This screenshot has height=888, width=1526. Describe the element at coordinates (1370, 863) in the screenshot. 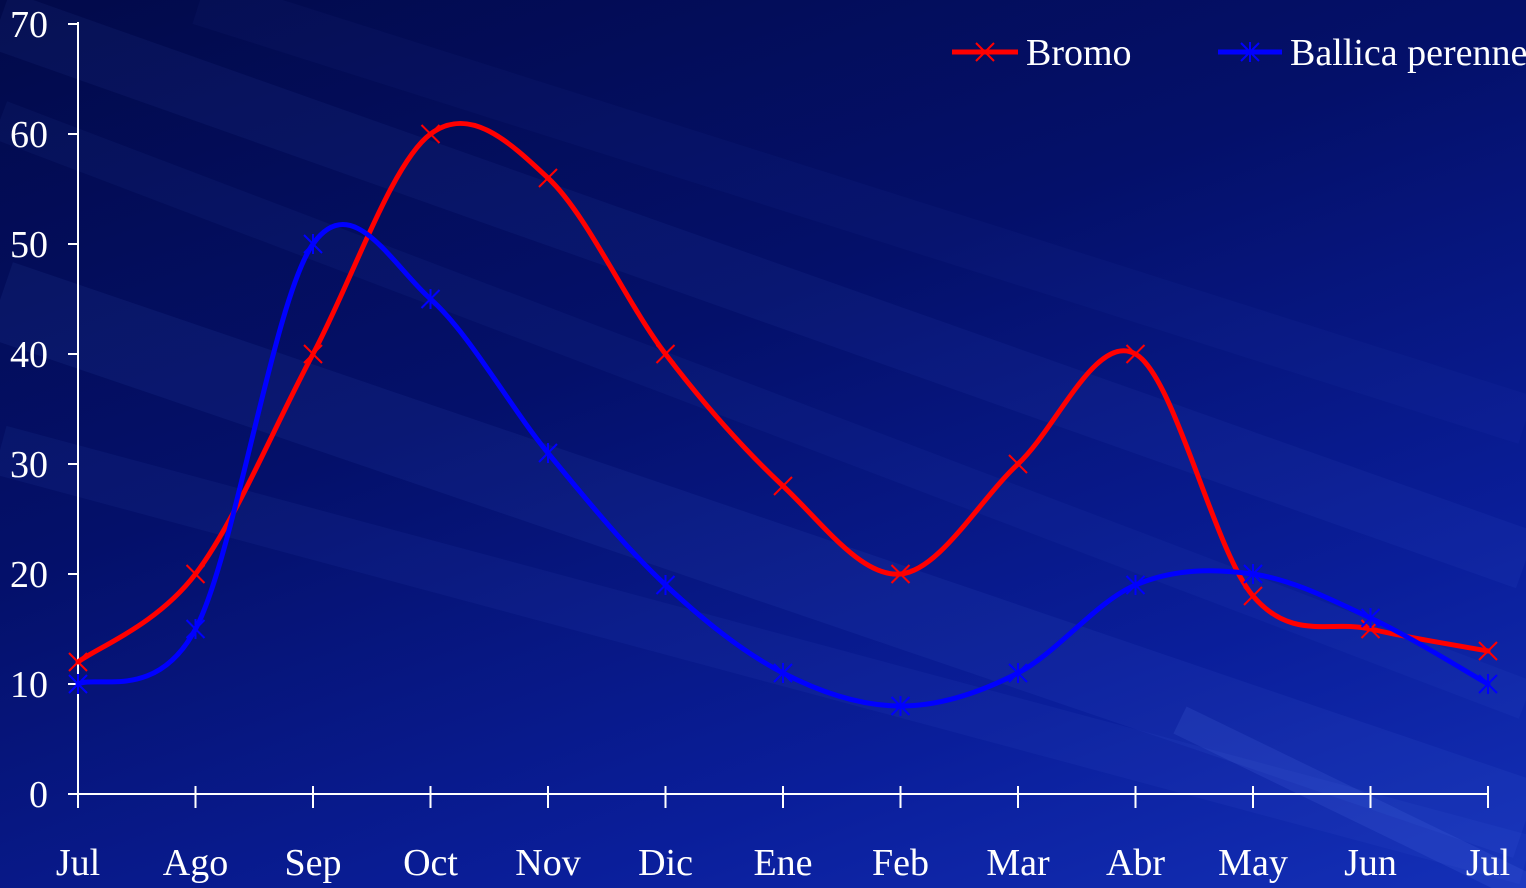

I see `x-tick-label: Jun` at that location.